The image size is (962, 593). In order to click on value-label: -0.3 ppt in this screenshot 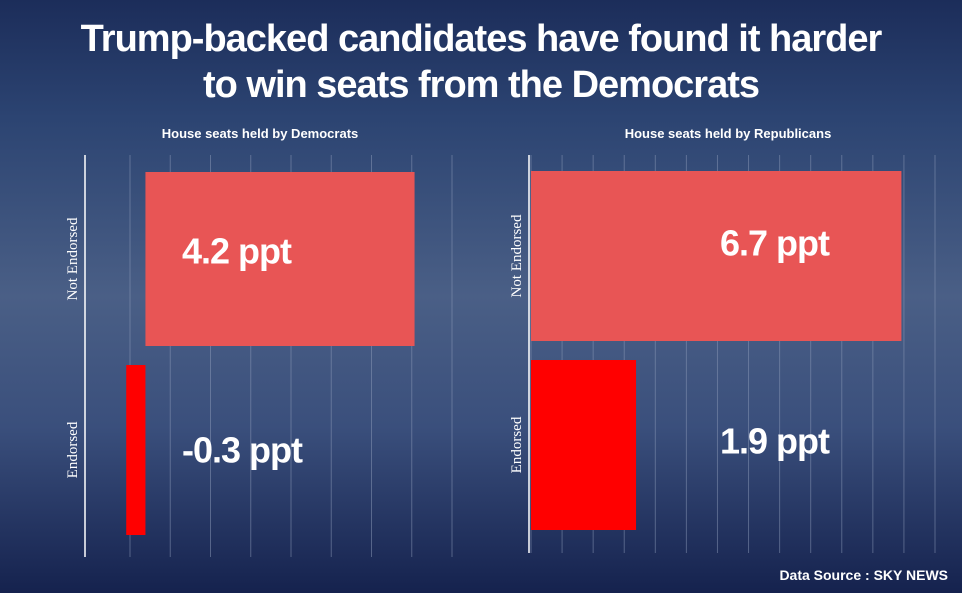, I will do `click(242, 450)`.